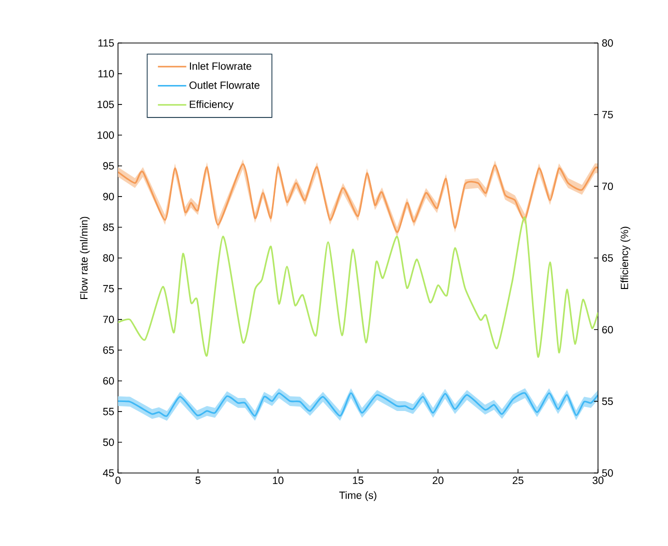 The height and width of the screenshot is (546, 668). Describe the element at coordinates (108, 258) in the screenshot. I see `y-tick-label: 80` at that location.